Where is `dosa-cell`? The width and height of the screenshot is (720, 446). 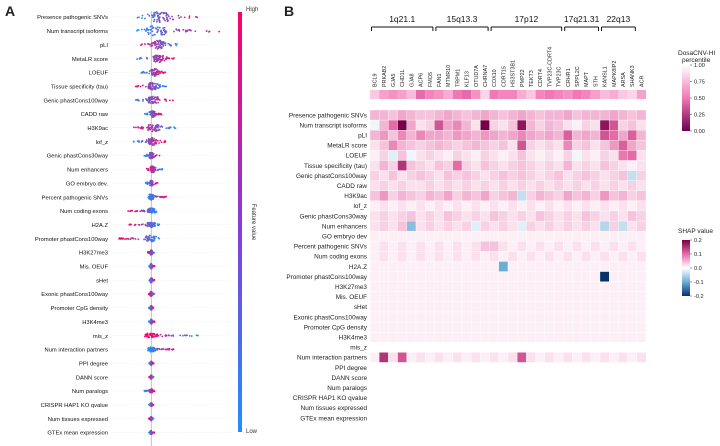
dosa-cell is located at coordinates (375, 94).